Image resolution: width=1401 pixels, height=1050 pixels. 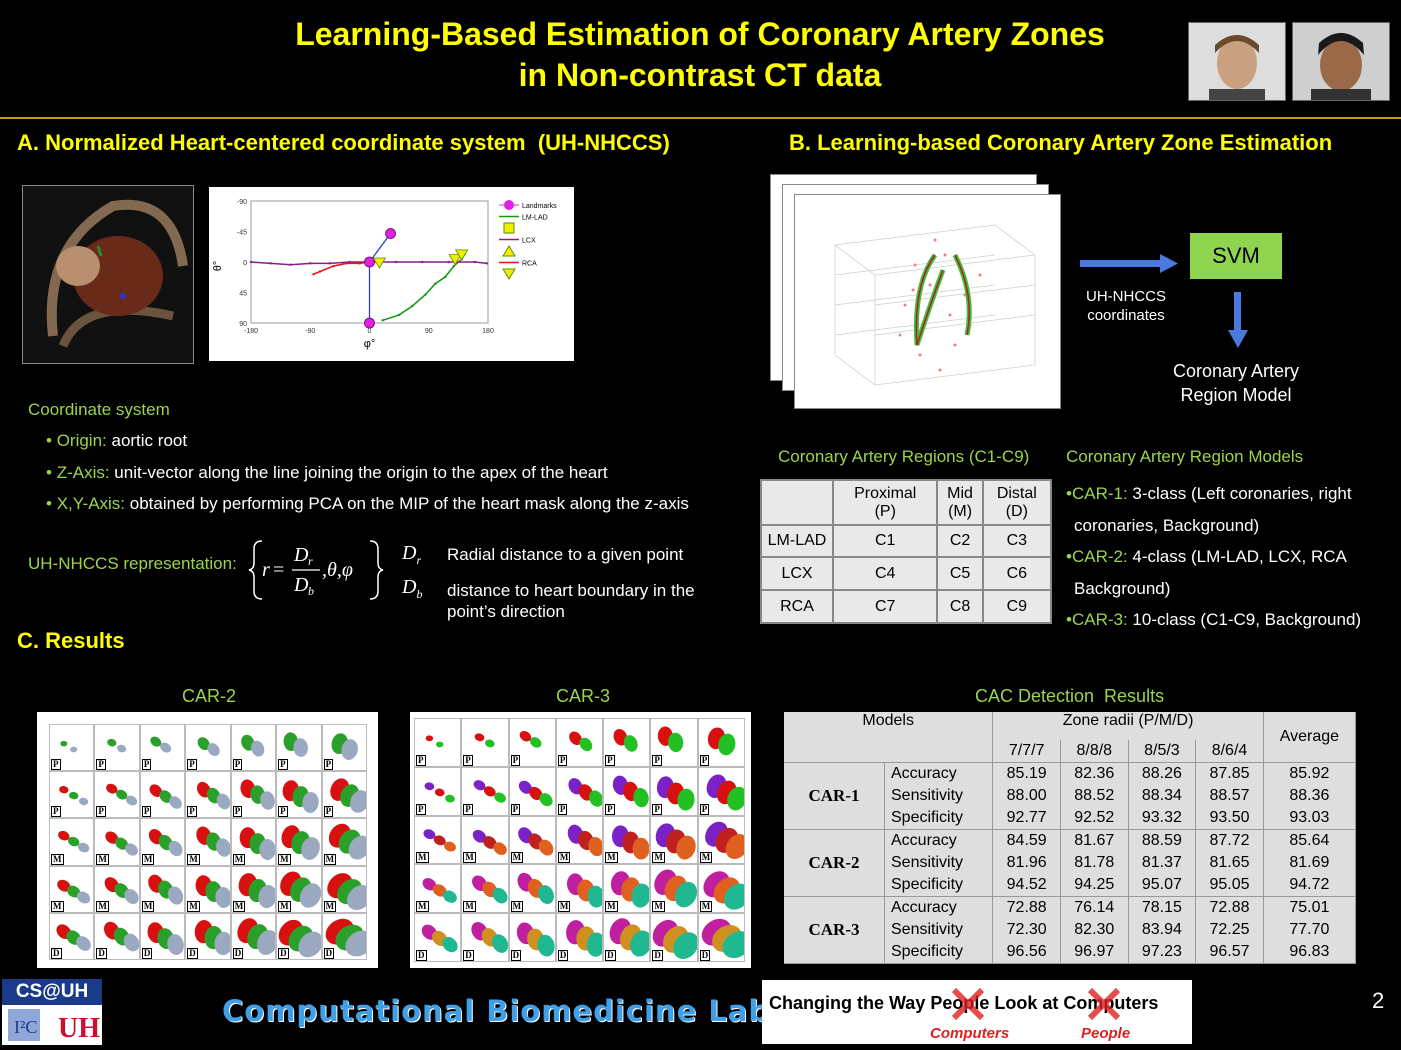 What do you see at coordinates (266, 570) in the screenshot?
I see `svg-text: r` at bounding box center [266, 570].